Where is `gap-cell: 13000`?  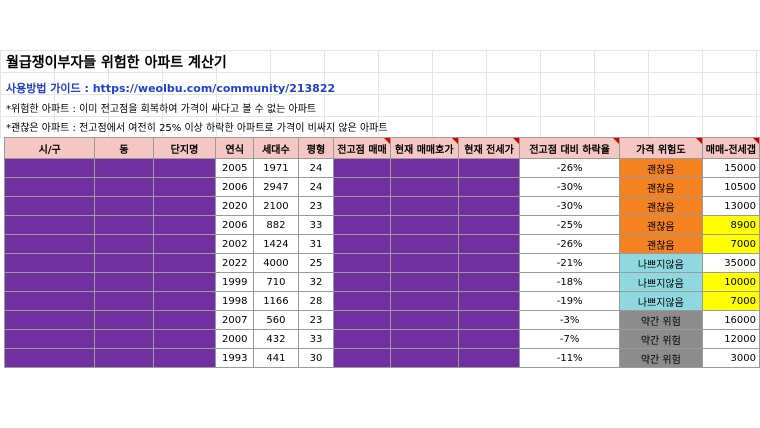 gap-cell: 13000 is located at coordinates (730, 206).